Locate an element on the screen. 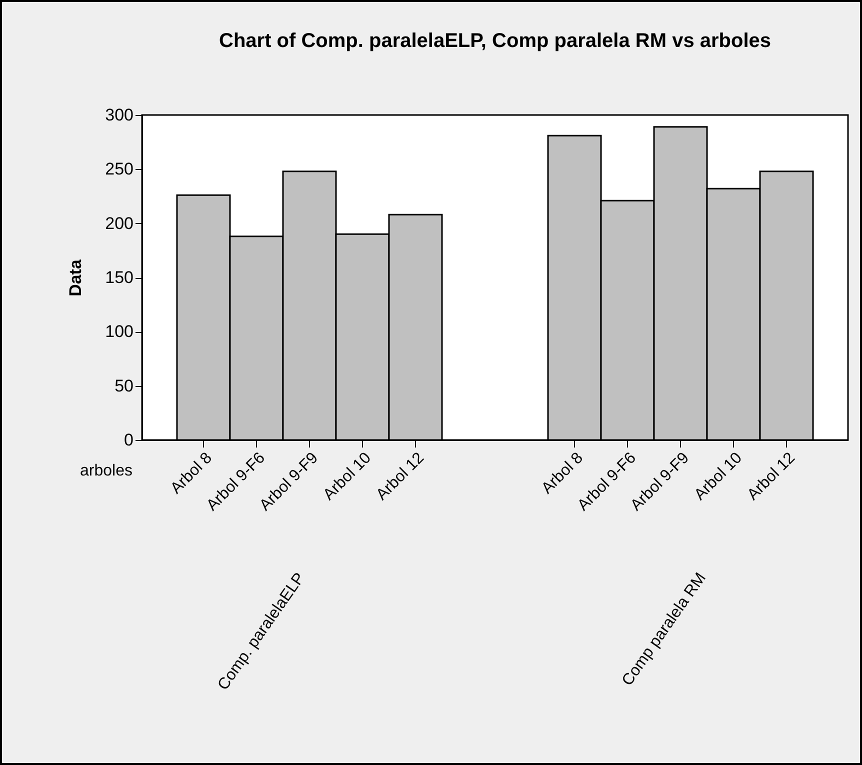 Image resolution: width=862 pixels, height=765 pixels. y-axis-title: Data is located at coordinates (76, 277).